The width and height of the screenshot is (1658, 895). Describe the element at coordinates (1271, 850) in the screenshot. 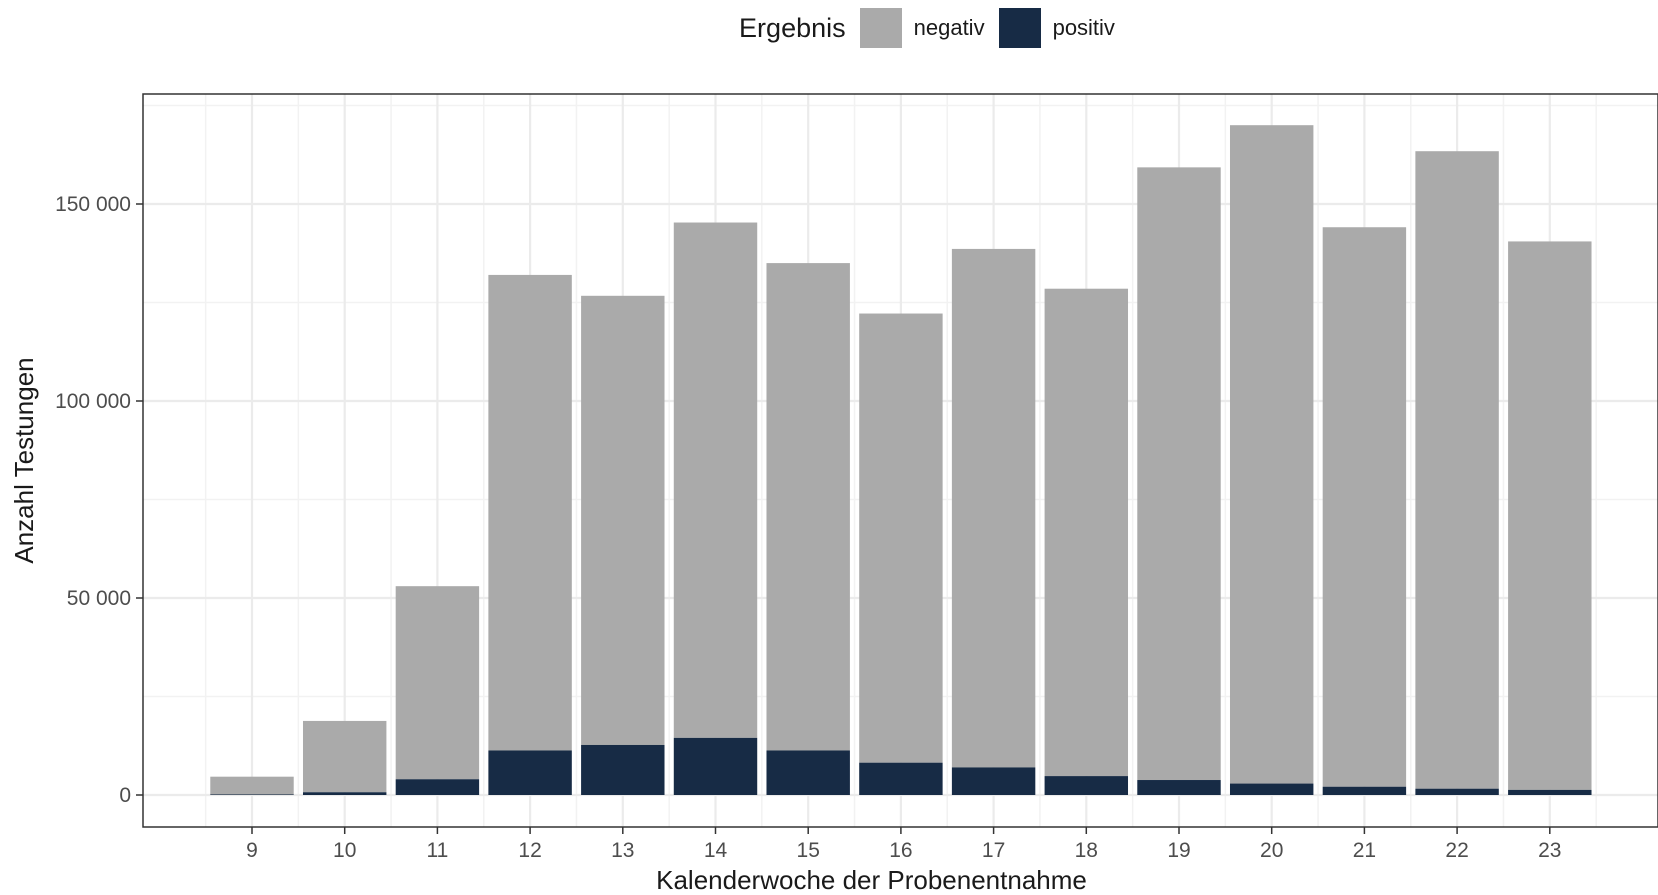

I see `x-tick-label: 20` at that location.